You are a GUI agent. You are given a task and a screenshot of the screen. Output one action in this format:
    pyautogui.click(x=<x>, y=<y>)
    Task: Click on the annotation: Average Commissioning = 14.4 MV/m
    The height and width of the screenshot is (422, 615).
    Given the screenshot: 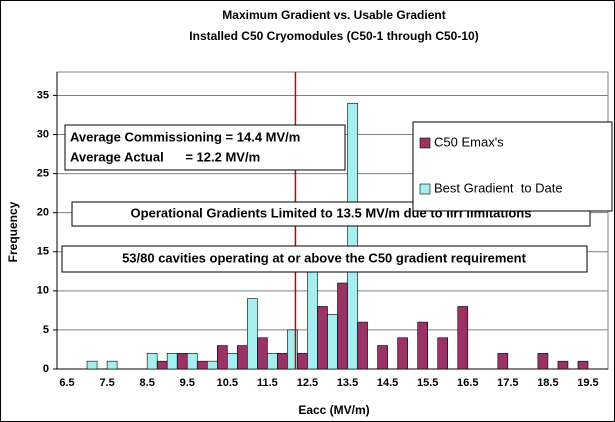 What is the action you would take?
    pyautogui.click(x=185, y=136)
    